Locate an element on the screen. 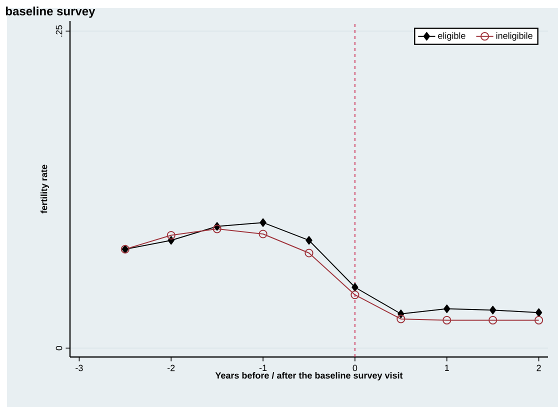  y-axis-title: fertility rate is located at coordinates (44, 189).